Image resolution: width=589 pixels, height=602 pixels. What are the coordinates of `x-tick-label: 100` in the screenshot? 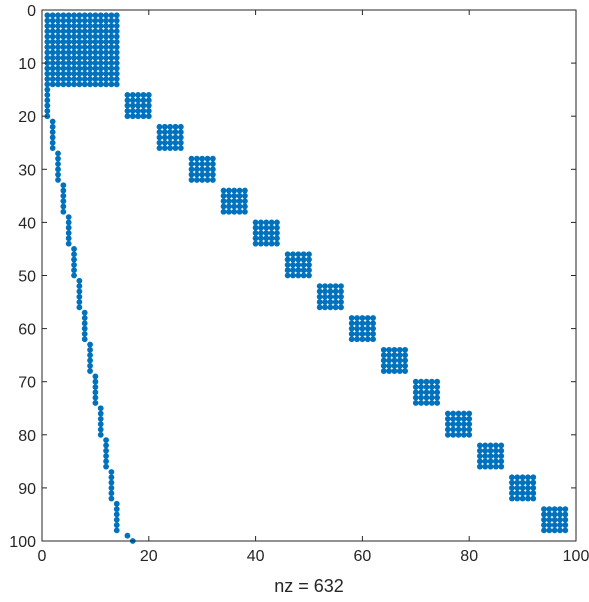 It's located at (576, 556).